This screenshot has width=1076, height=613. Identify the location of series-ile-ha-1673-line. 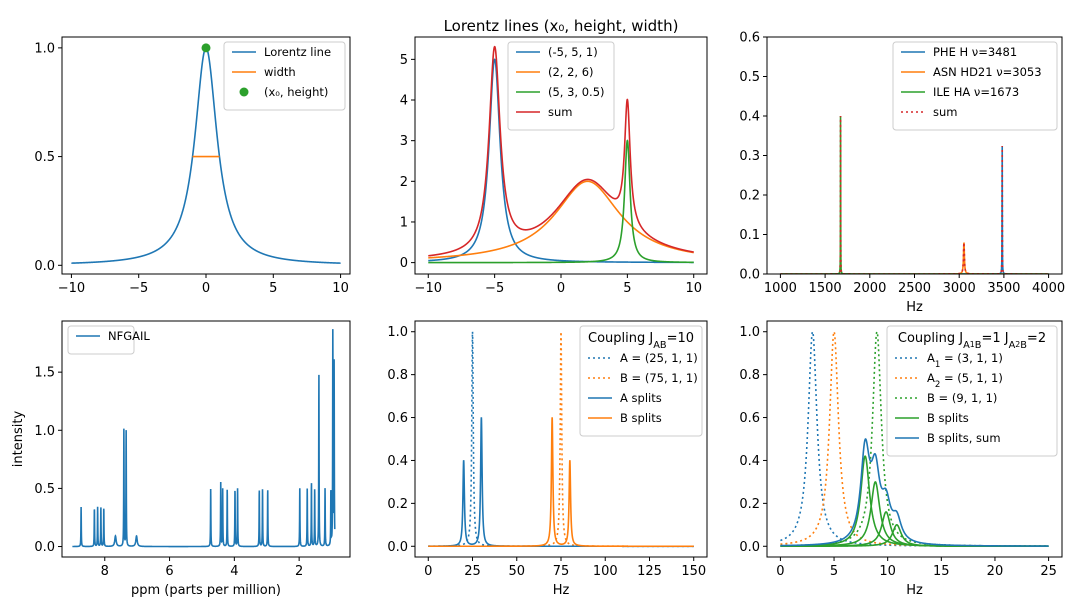
(914, 194).